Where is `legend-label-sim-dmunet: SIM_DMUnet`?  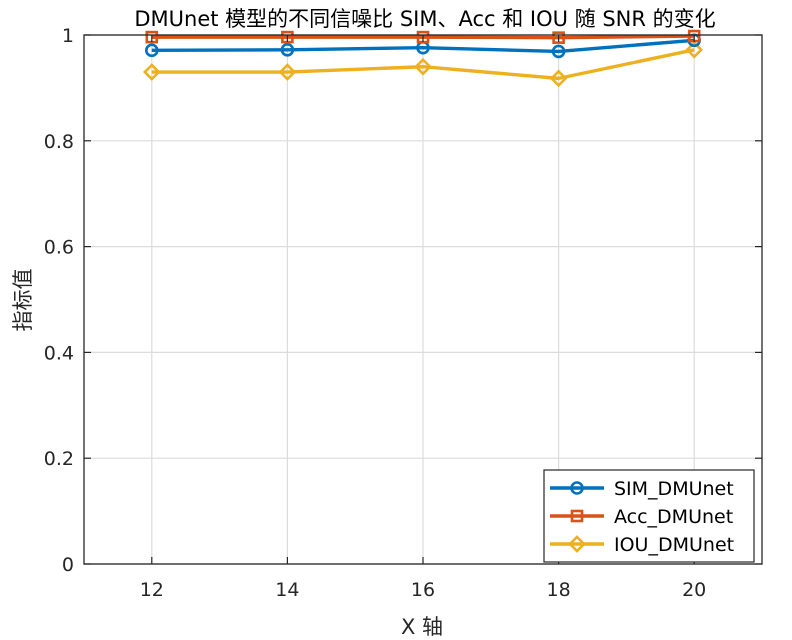 legend-label-sim-dmunet: SIM_DMUnet is located at coordinates (674, 489).